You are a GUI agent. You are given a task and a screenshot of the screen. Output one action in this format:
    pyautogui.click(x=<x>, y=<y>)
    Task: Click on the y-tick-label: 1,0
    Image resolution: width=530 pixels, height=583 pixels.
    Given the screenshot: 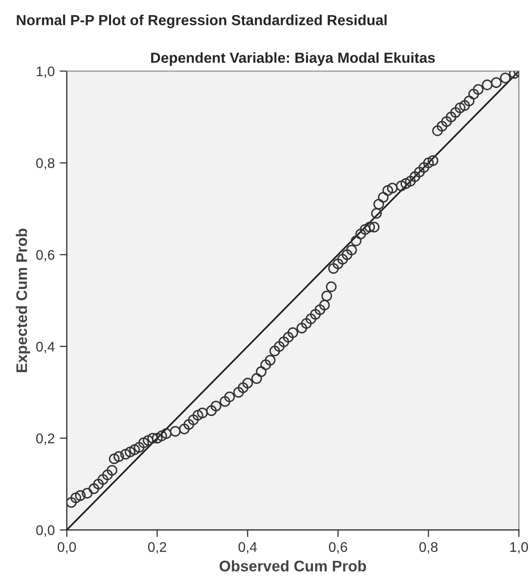 What is the action you would take?
    pyautogui.click(x=45, y=72)
    